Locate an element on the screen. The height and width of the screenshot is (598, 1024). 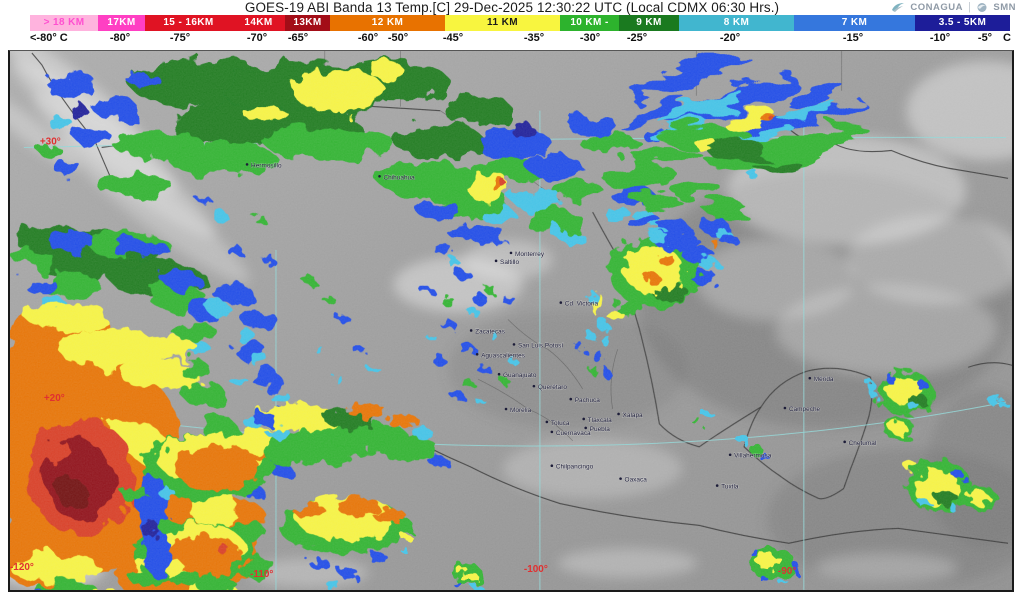
city-label: Tuxtla is located at coordinates (730, 487).